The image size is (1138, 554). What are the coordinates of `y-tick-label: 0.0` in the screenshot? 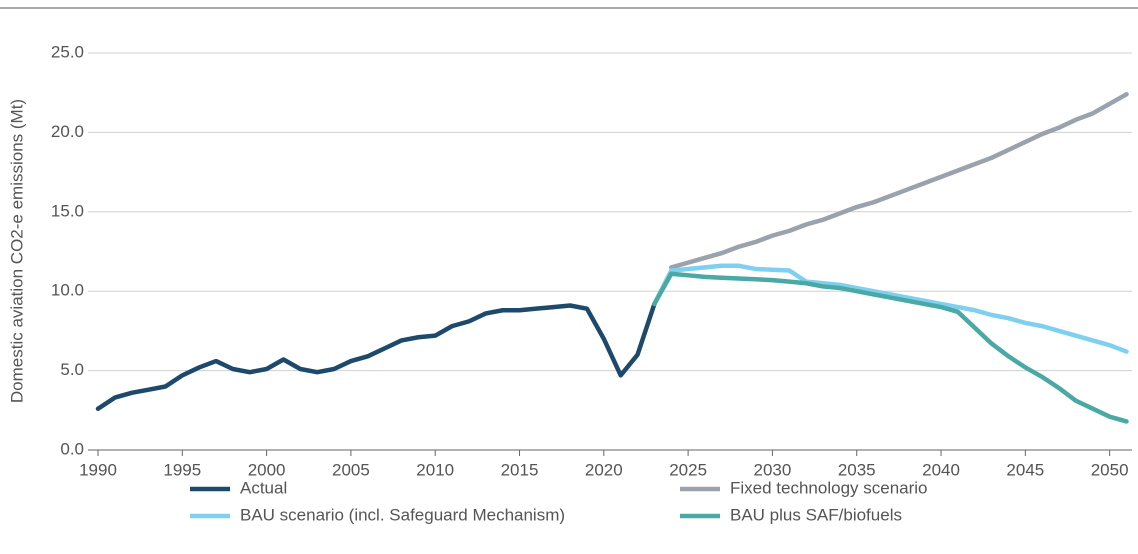 It's located at (72, 448).